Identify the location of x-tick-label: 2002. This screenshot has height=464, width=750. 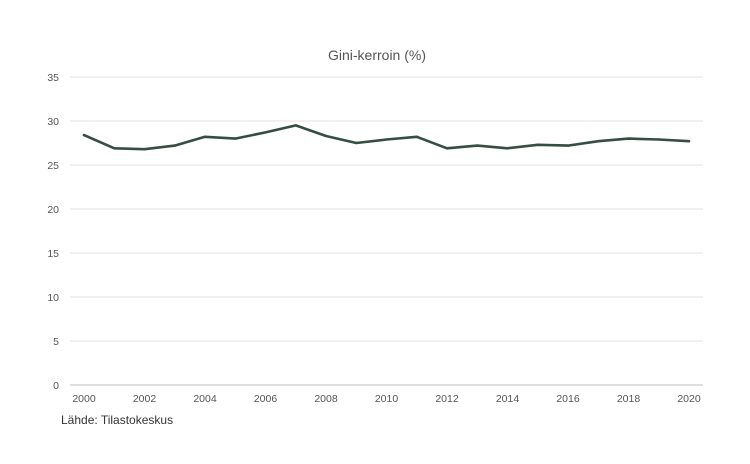
(145, 399).